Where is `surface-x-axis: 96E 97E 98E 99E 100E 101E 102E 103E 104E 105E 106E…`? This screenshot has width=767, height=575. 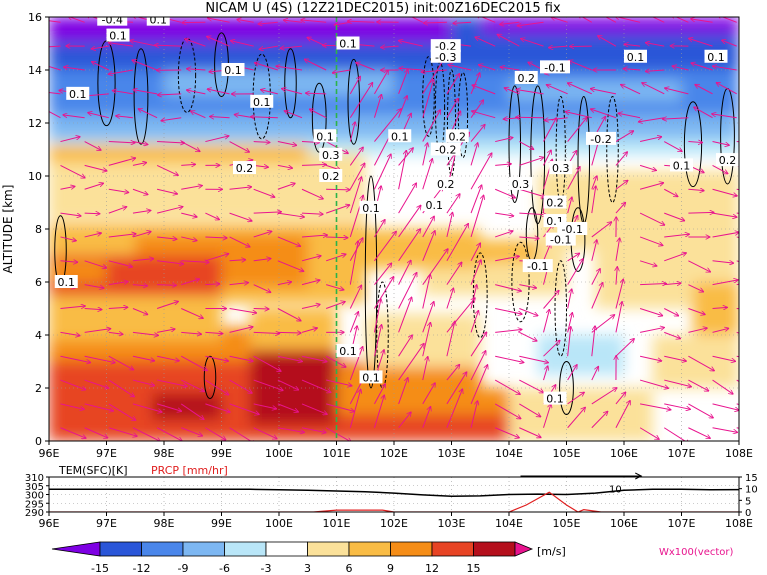
surface-x-axis: 96E 97E 98E 99E 100E 101E 102E 103E 104E 105E 106E… is located at coordinates (396, 521).